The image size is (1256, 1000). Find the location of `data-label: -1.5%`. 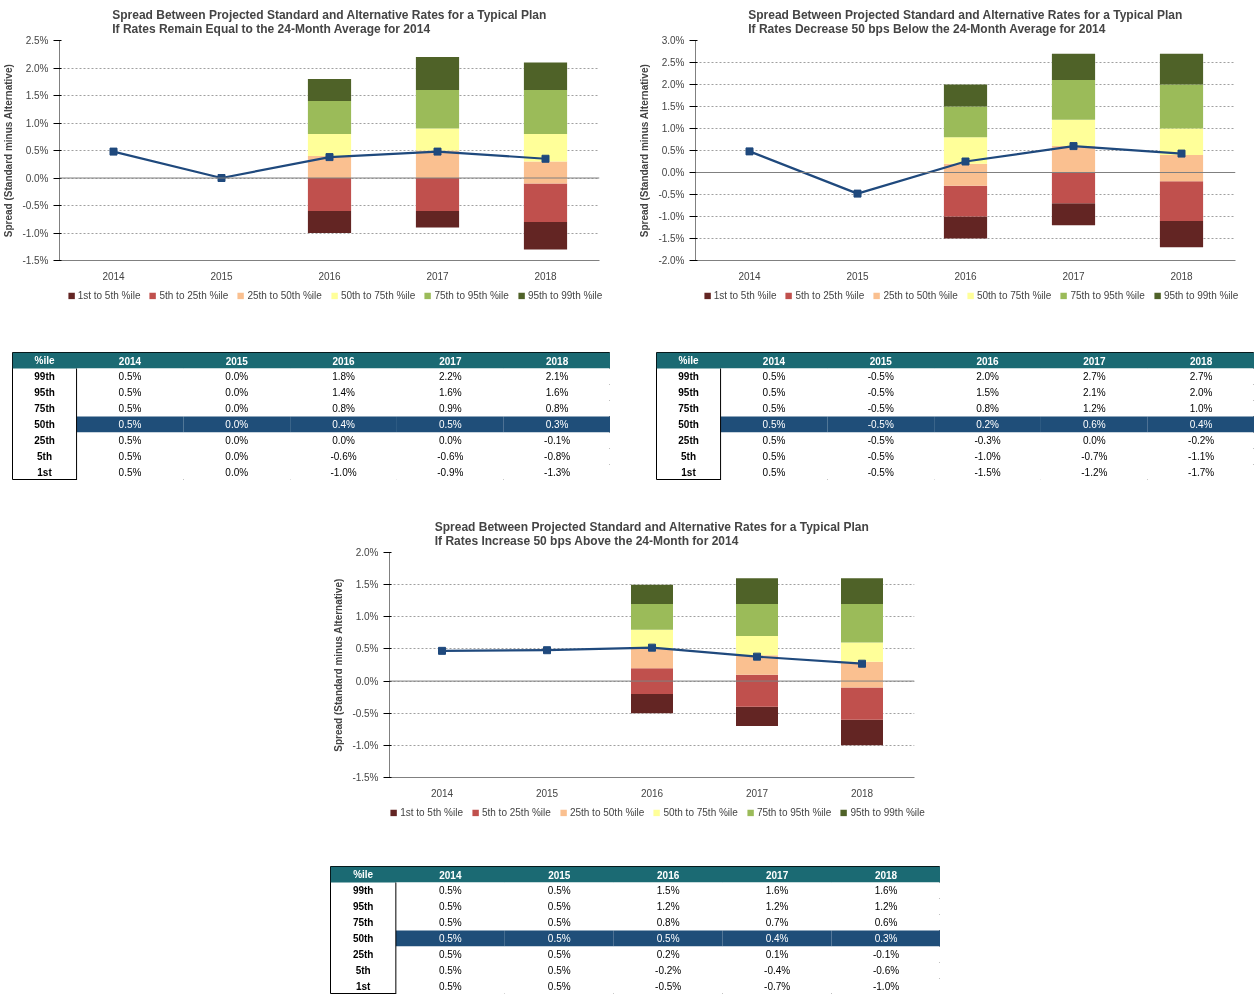

data-label: -1.5% is located at coordinates (987, 472).